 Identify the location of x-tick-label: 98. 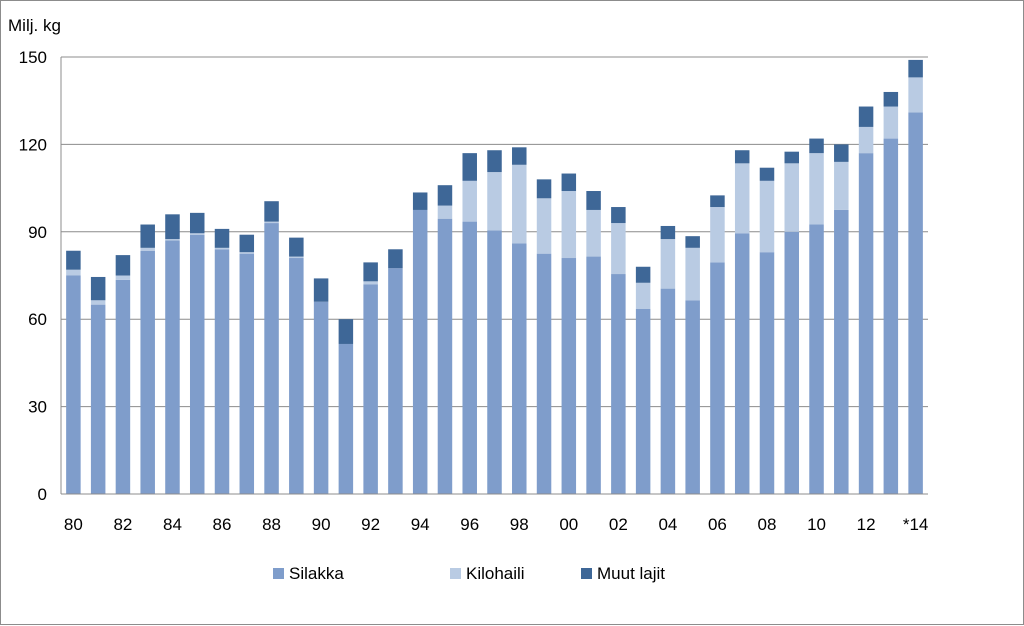
(519, 524).